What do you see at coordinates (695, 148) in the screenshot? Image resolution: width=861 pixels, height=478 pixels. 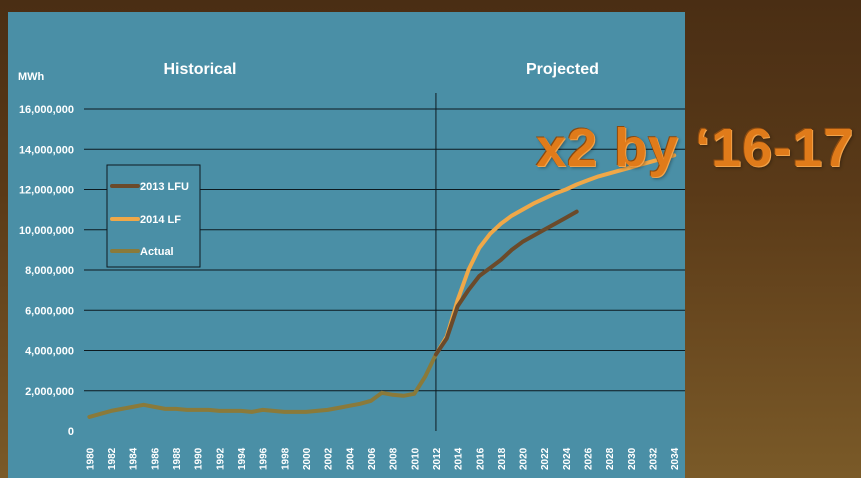 I see `growth-callout: x2 by ‘16-17` at bounding box center [695, 148].